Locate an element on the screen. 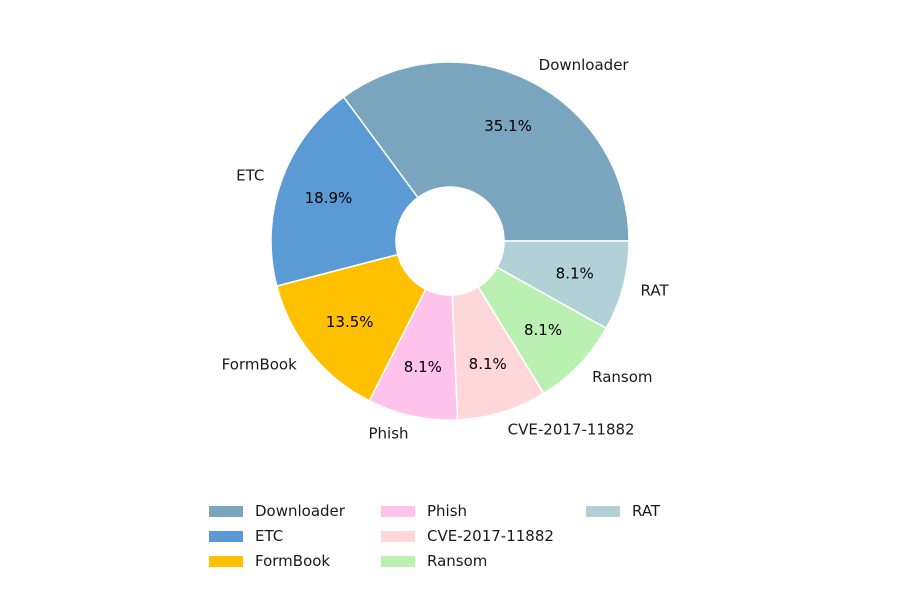 This screenshot has height=600, width=900. legend-label-ransom: Ransom is located at coordinates (457, 561).